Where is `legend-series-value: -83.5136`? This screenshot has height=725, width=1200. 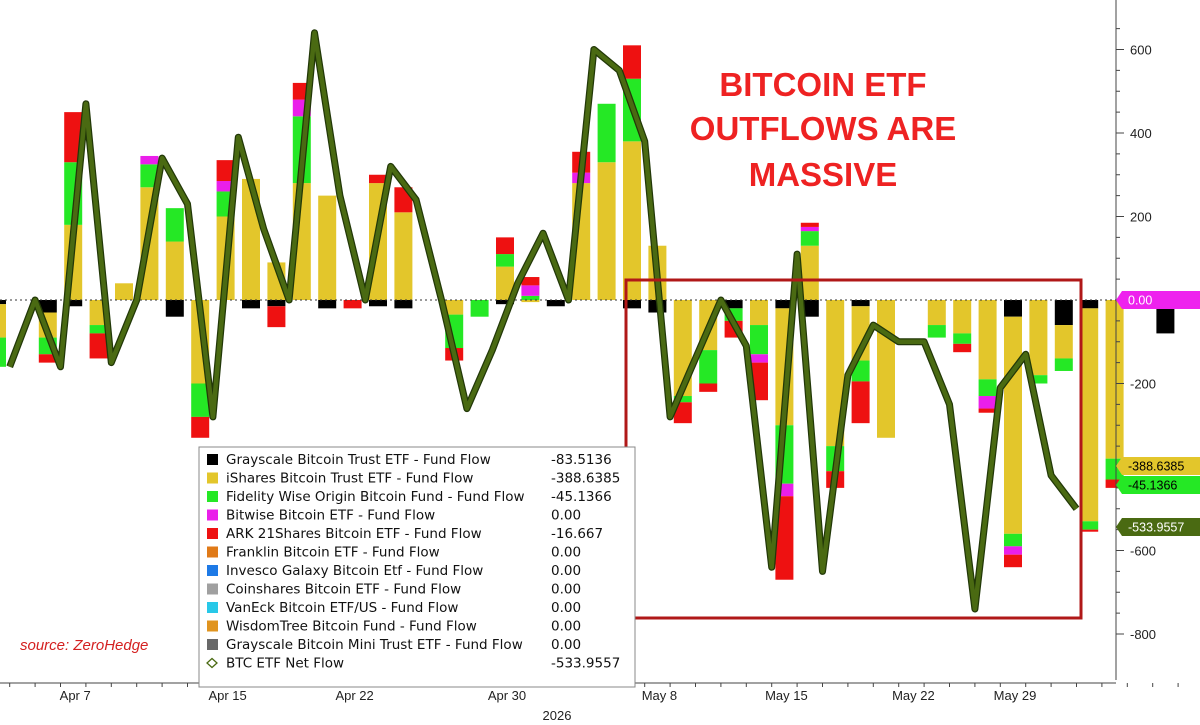
legend-series-value: -83.5136 is located at coordinates (581, 460).